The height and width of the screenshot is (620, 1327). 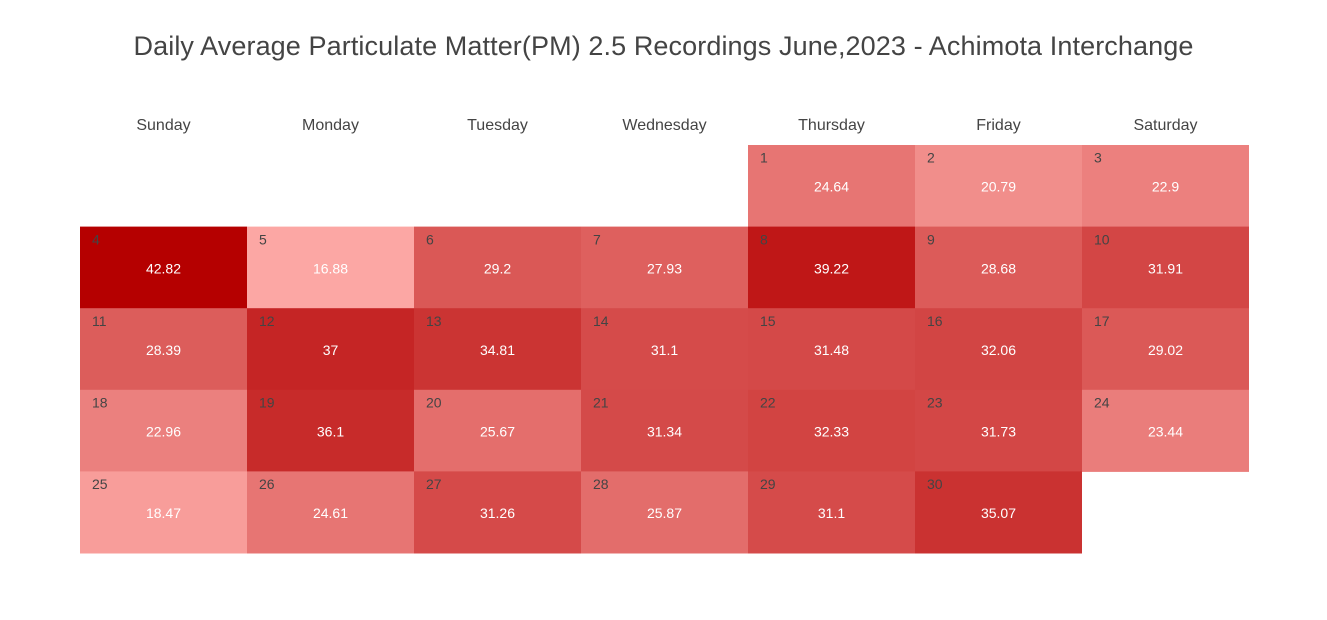 I want to click on day-value-label: 35.07, so click(x=998, y=513).